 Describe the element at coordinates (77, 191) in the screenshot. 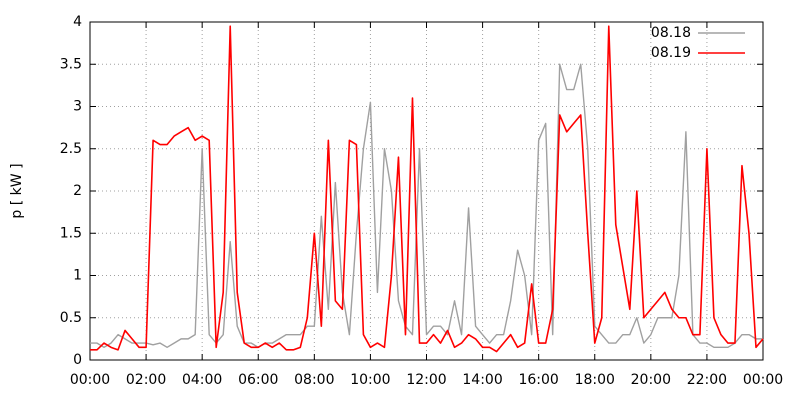

I see `y-tick-label: 2` at that location.